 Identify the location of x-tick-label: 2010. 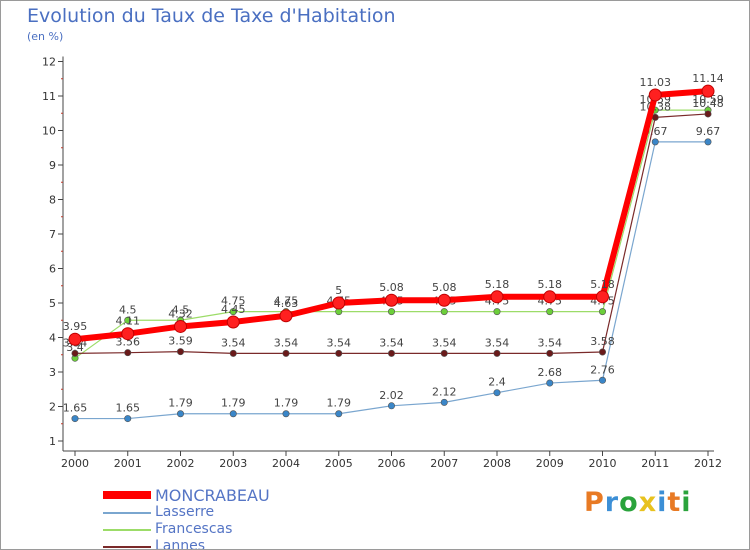
(603, 463).